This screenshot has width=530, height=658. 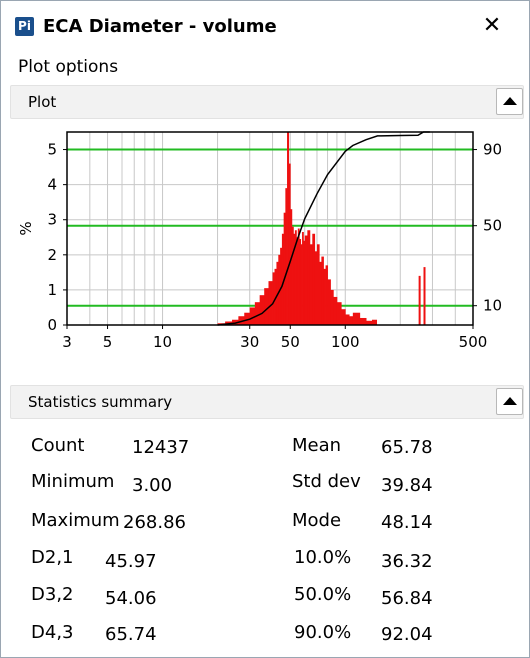 I want to click on plot-collapse-button, so click(x=509, y=101).